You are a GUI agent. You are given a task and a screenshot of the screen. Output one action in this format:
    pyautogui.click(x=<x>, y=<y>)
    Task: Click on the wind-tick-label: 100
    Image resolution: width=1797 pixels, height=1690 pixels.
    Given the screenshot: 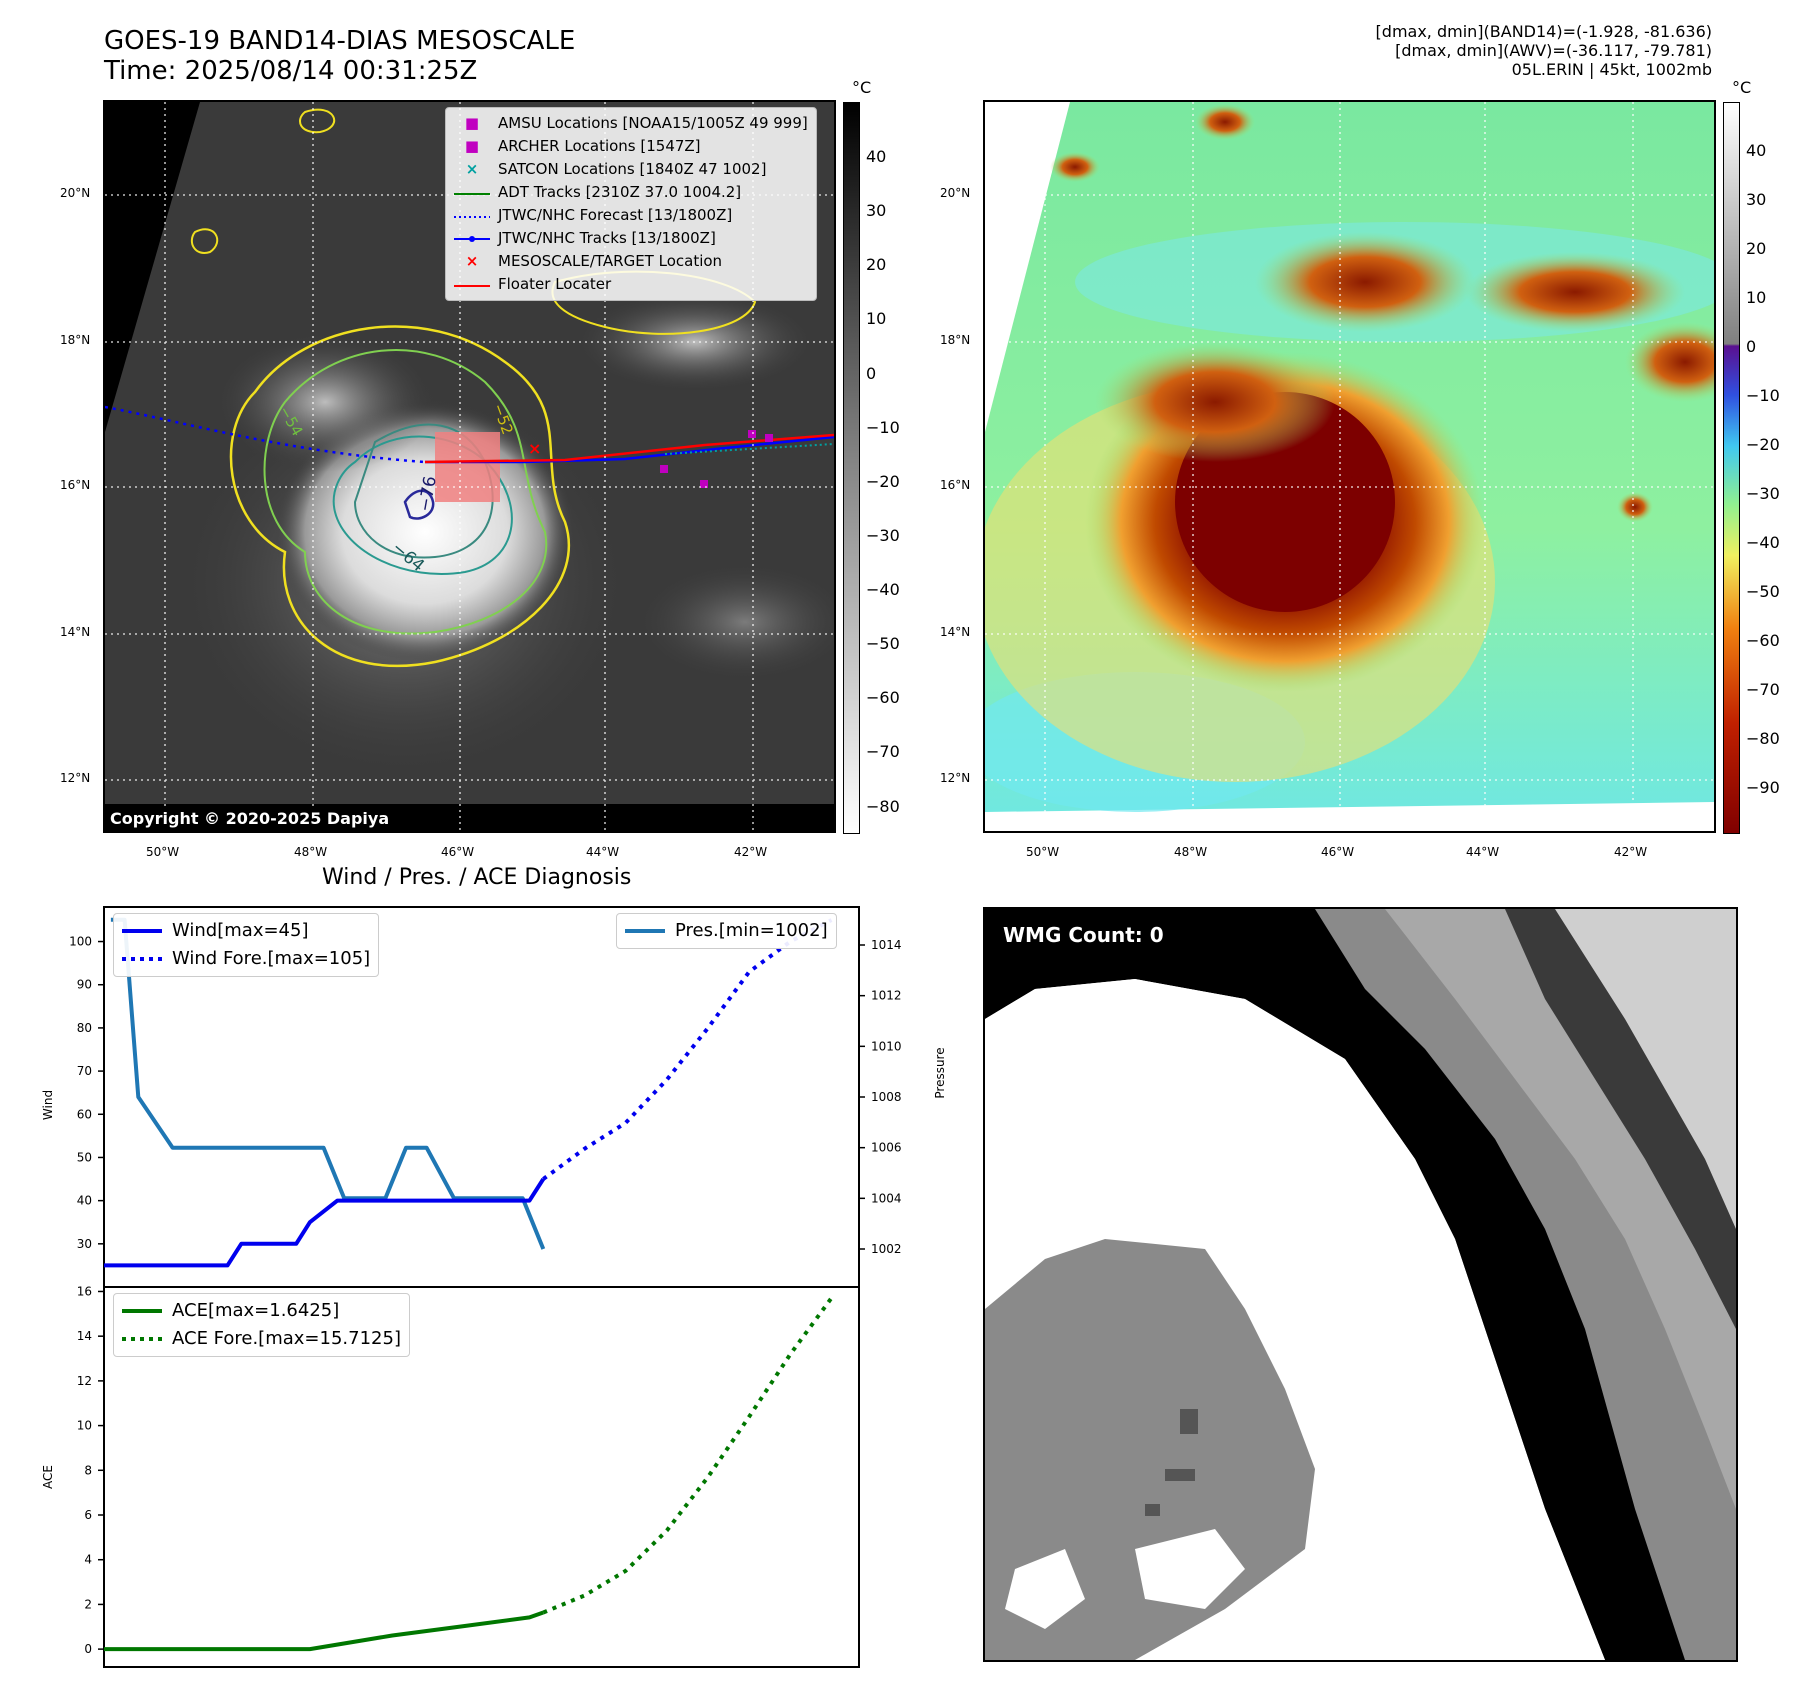 What is the action you would take?
    pyautogui.click(x=80, y=942)
    